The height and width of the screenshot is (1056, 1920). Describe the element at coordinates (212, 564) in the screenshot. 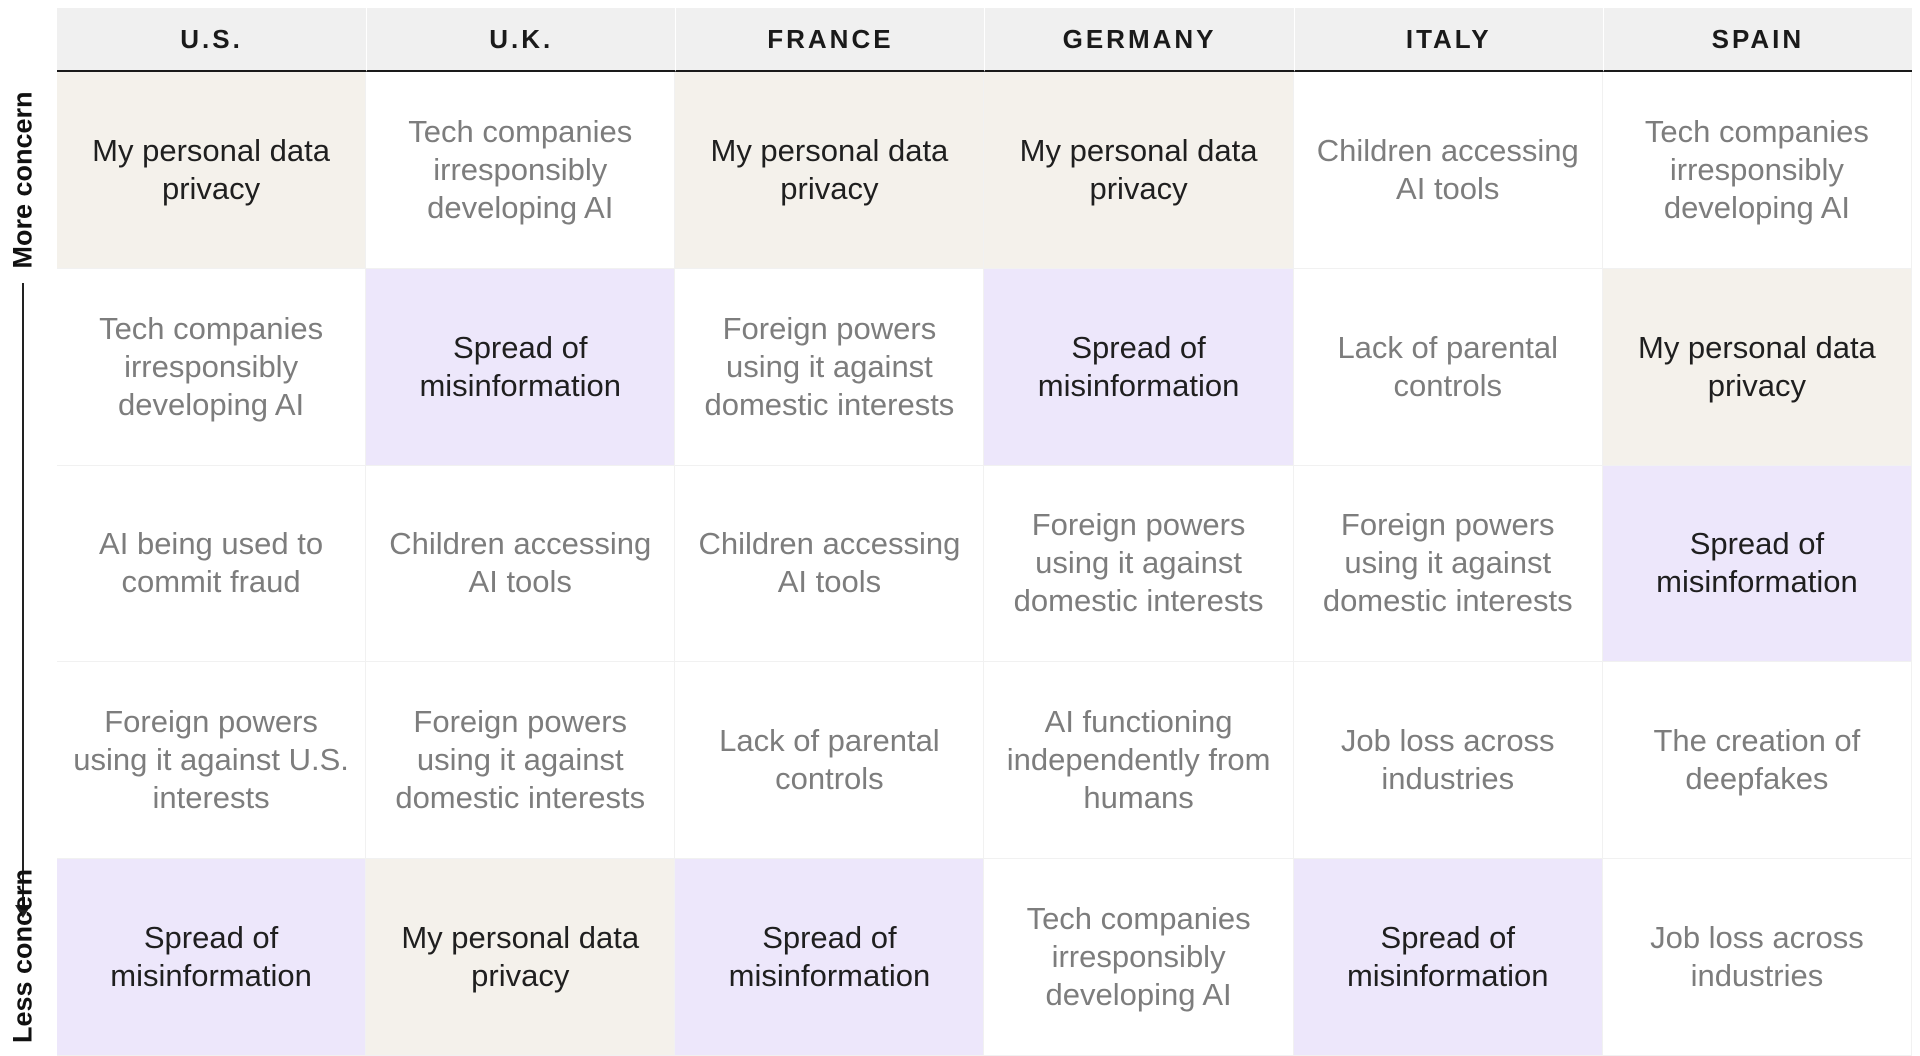

I see `table-cell: AI being used to commit fraud` at that location.